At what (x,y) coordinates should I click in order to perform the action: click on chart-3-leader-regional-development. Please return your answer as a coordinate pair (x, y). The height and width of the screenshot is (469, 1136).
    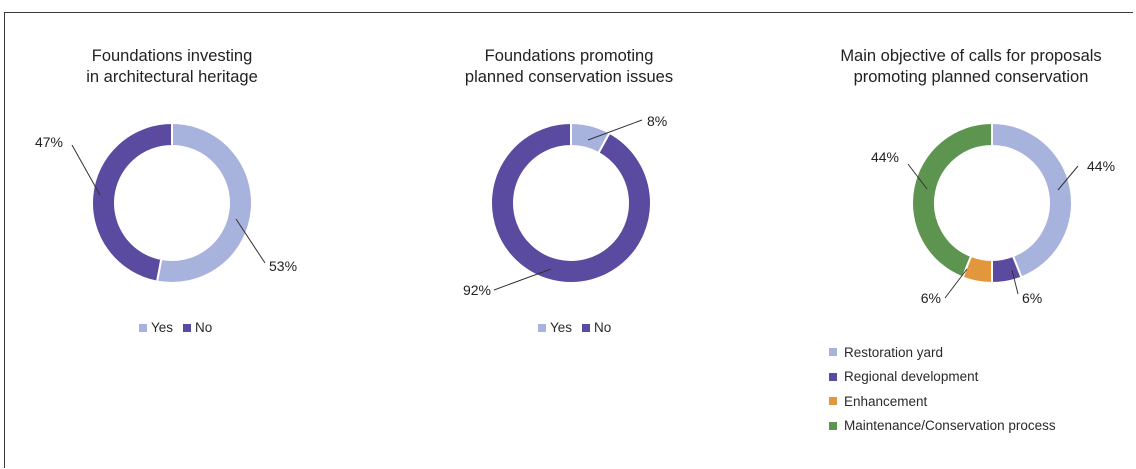
    Looking at the image, I should click on (1015, 282).